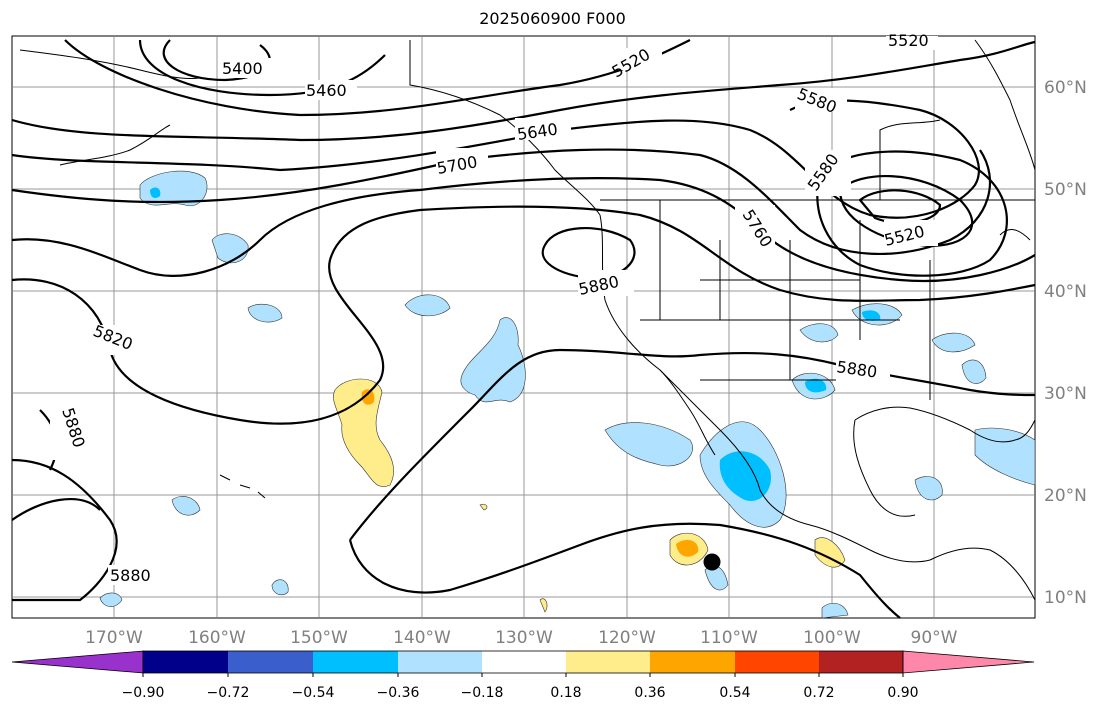 The height and width of the screenshot is (712, 1105). What do you see at coordinates (422, 638) in the screenshot?
I see `lon-label-140w: 140°W` at bounding box center [422, 638].